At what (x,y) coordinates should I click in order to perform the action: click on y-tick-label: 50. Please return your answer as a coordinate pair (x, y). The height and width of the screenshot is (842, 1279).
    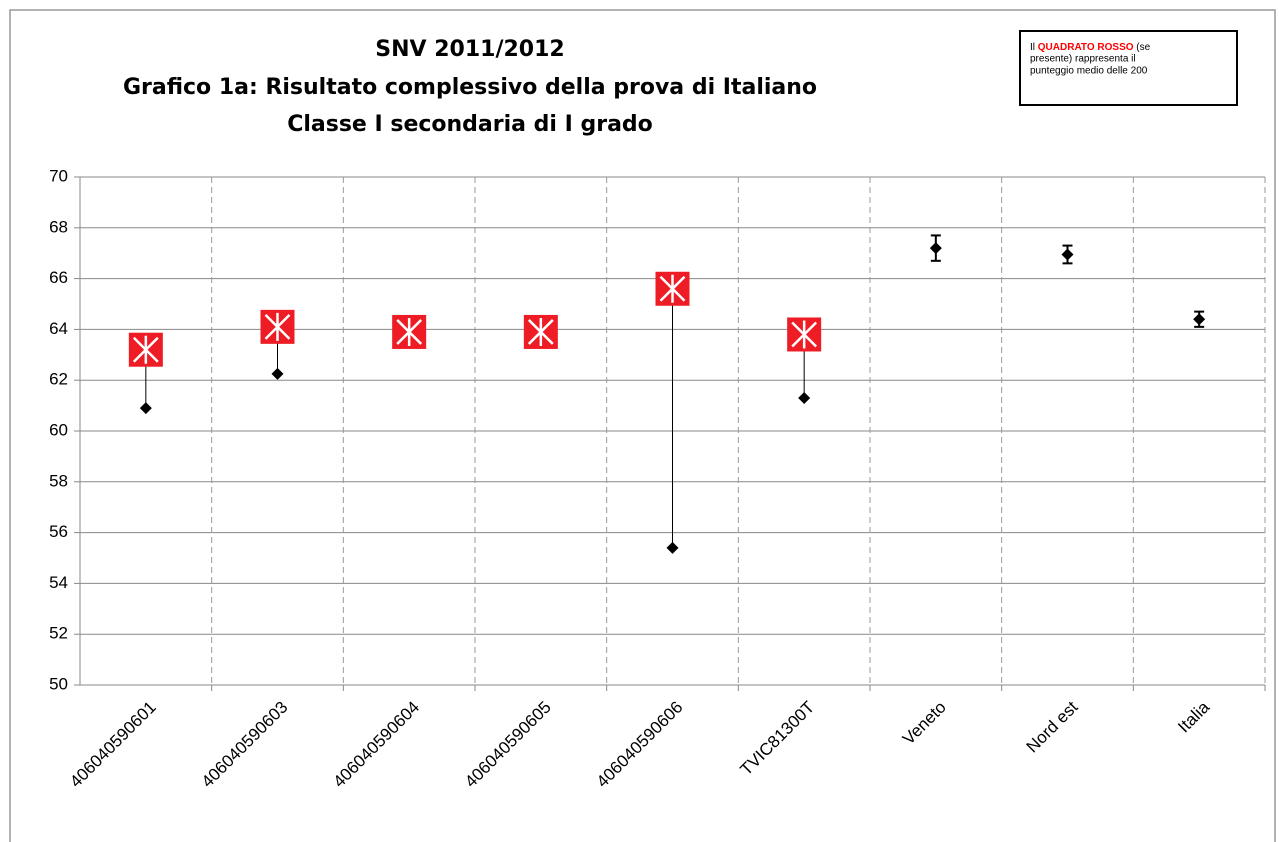
    Looking at the image, I should click on (58, 683).